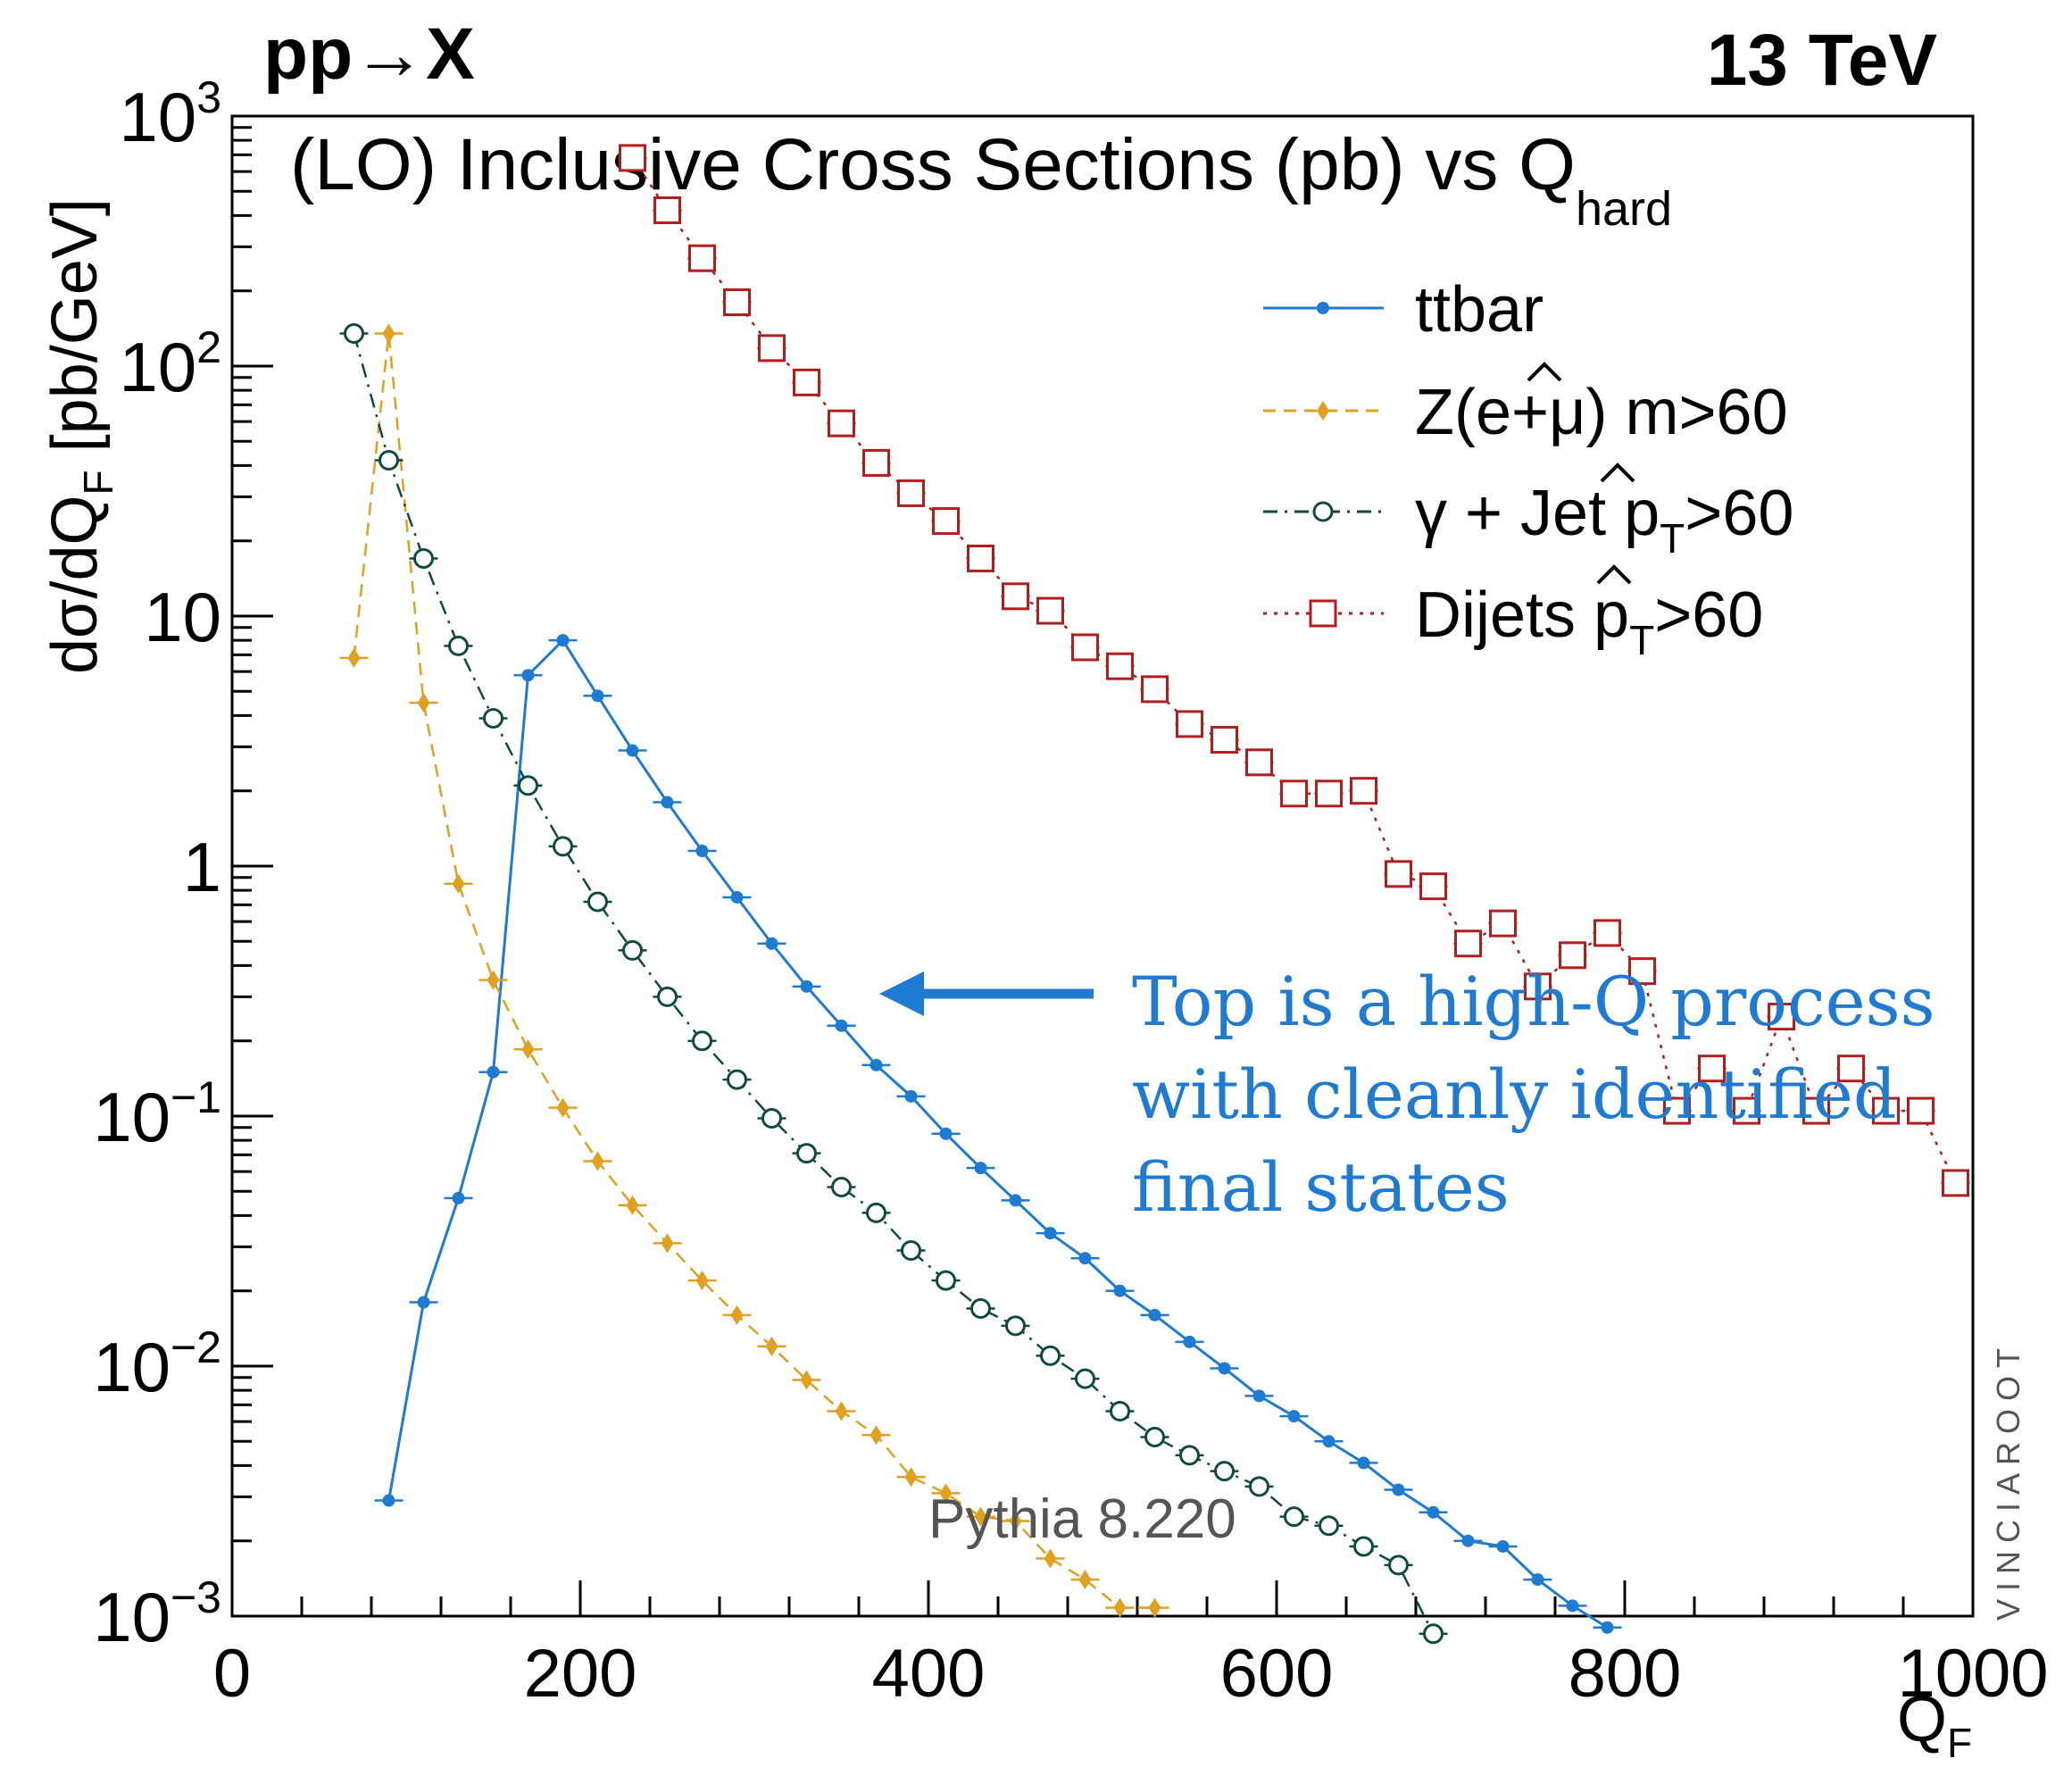 This screenshot has height=1767, width=2072. Describe the element at coordinates (80, 436) in the screenshot. I see `y-axis-label: dσ/dQF [pb/GeV]` at that location.